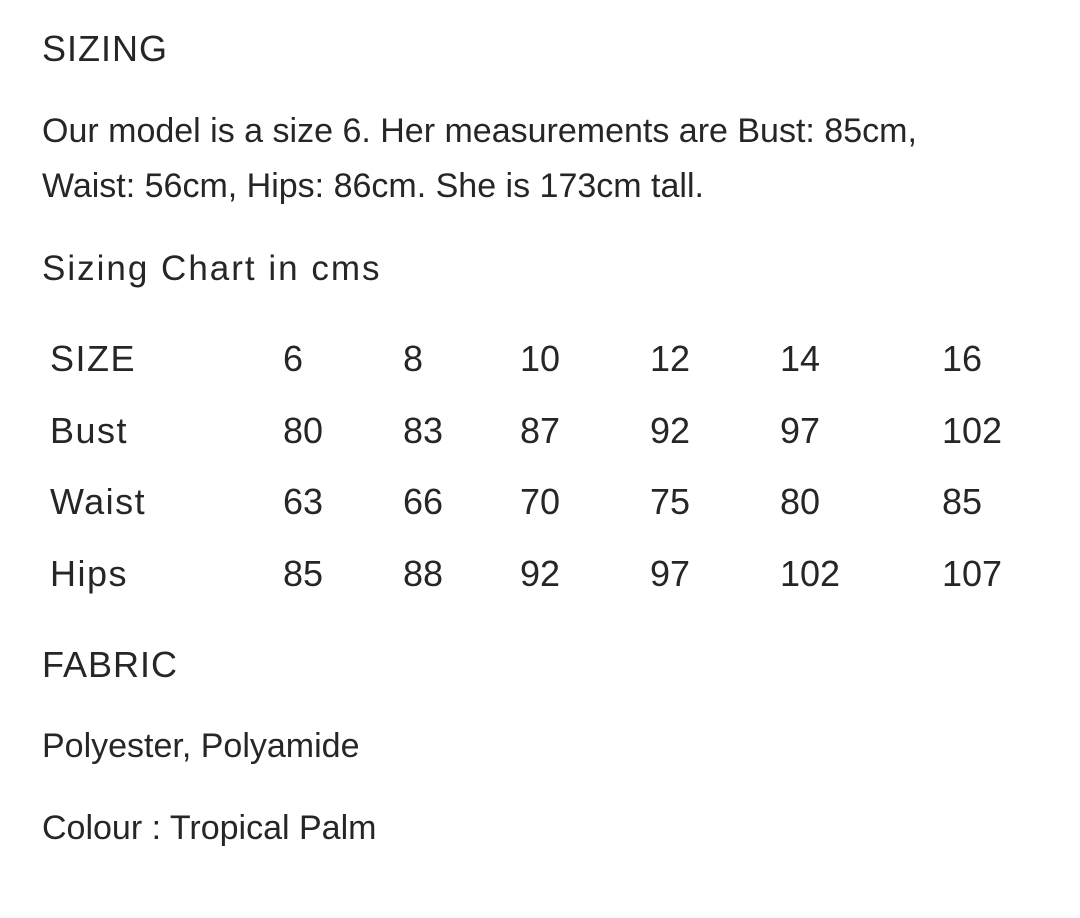 The width and height of the screenshot is (1080, 918). What do you see at coordinates (423, 573) in the screenshot?
I see `table-cell: 88` at bounding box center [423, 573].